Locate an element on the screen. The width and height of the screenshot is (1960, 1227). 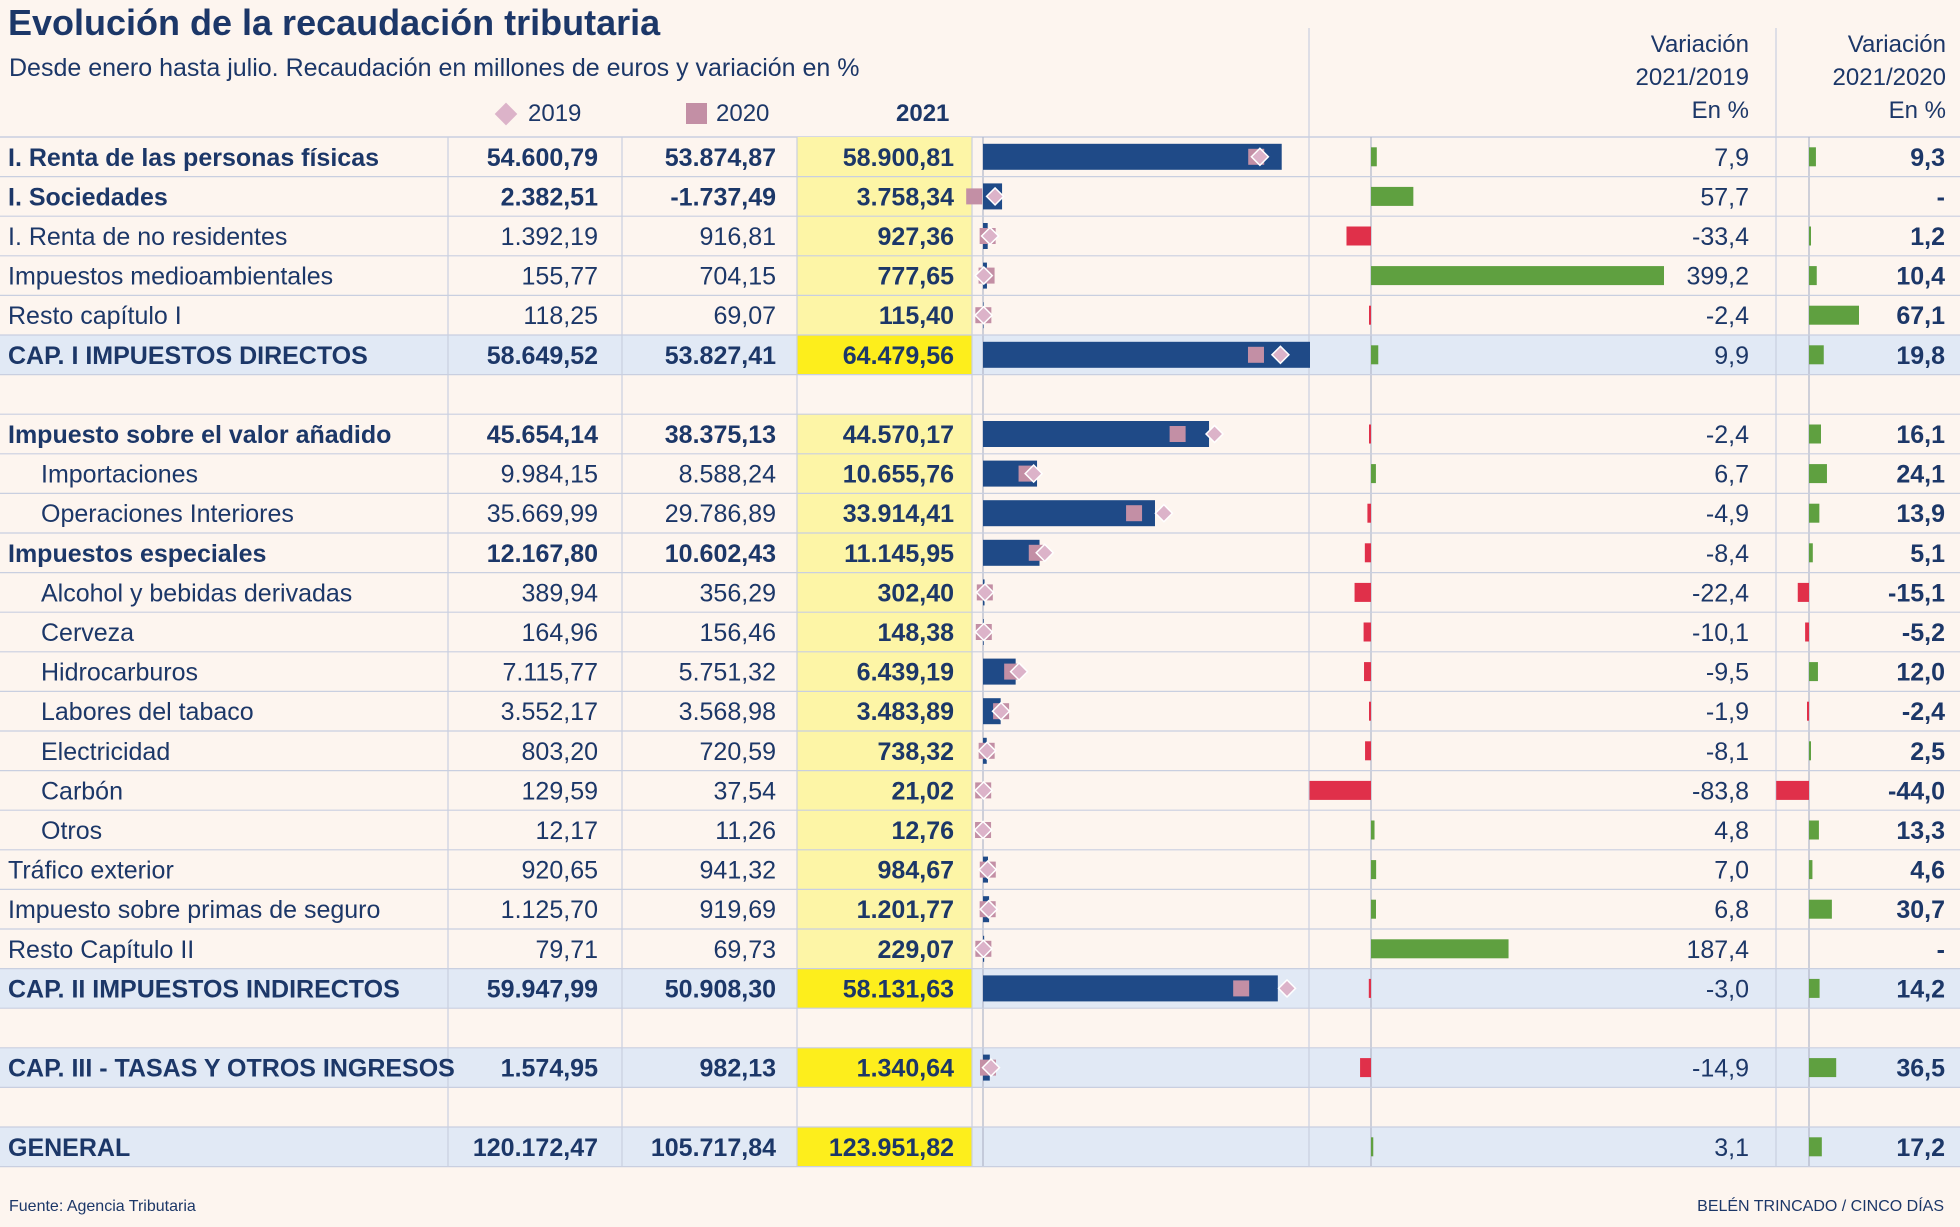
value-2021: 11.145,95 is located at coordinates (899, 554).